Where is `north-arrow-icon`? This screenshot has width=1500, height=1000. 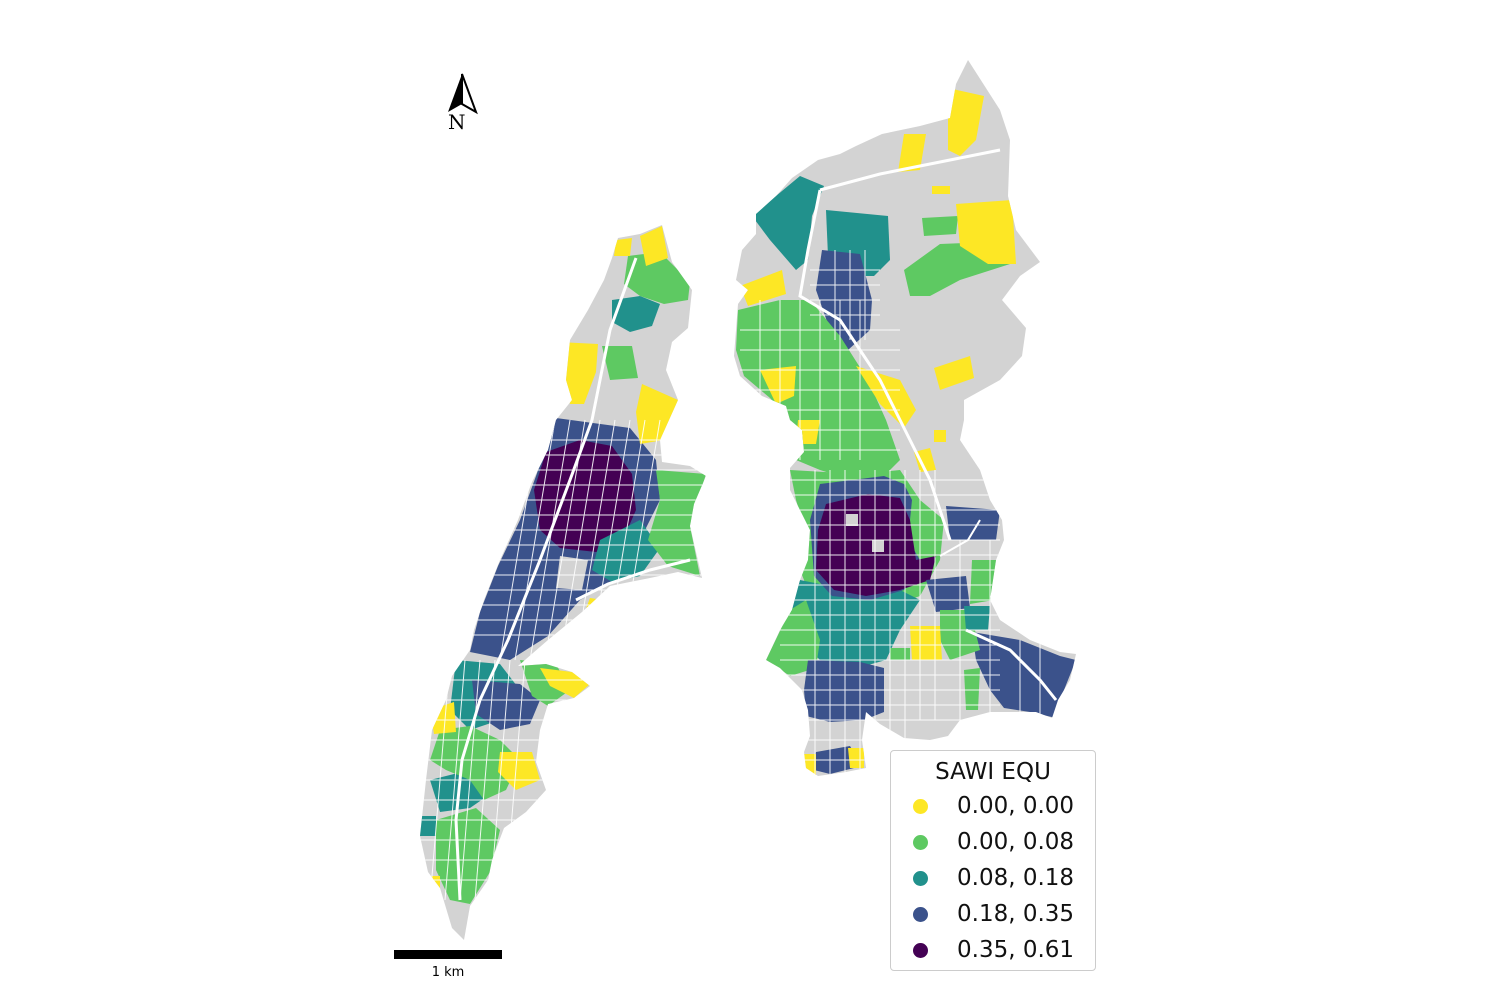
north-arrow-icon is located at coordinates (463, 94).